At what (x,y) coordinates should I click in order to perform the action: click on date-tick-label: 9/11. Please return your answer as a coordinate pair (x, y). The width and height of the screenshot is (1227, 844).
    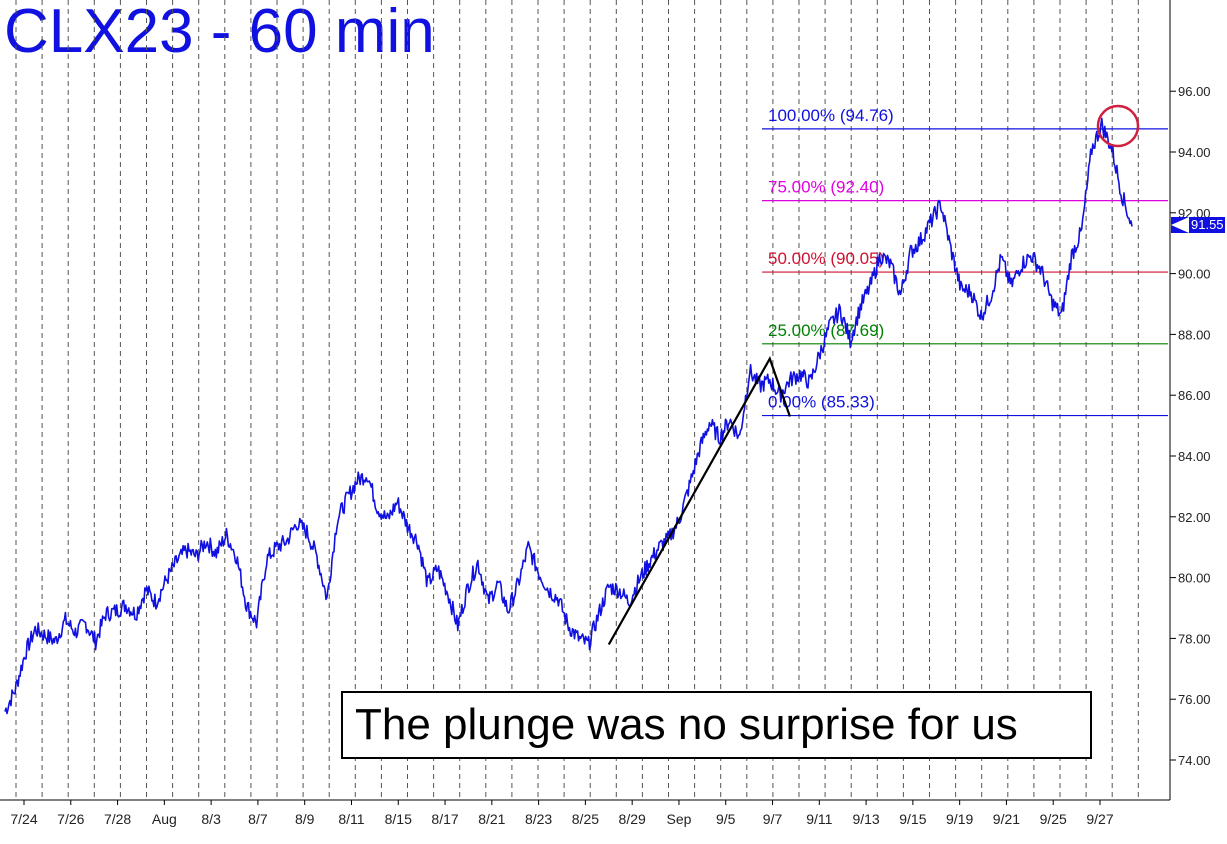
    Looking at the image, I should click on (819, 819).